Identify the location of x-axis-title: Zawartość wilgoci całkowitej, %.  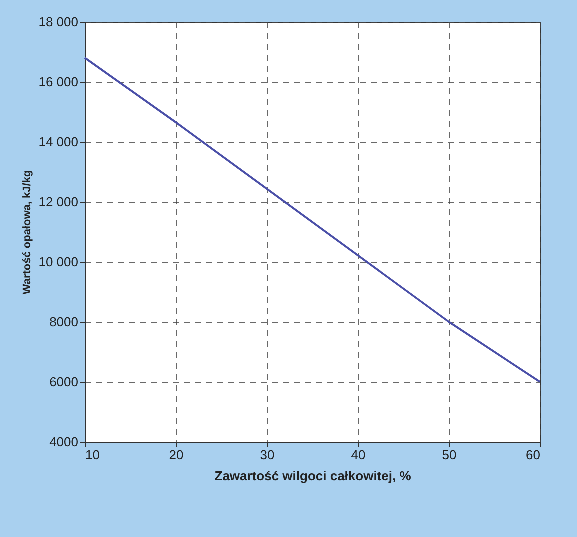
(313, 476).